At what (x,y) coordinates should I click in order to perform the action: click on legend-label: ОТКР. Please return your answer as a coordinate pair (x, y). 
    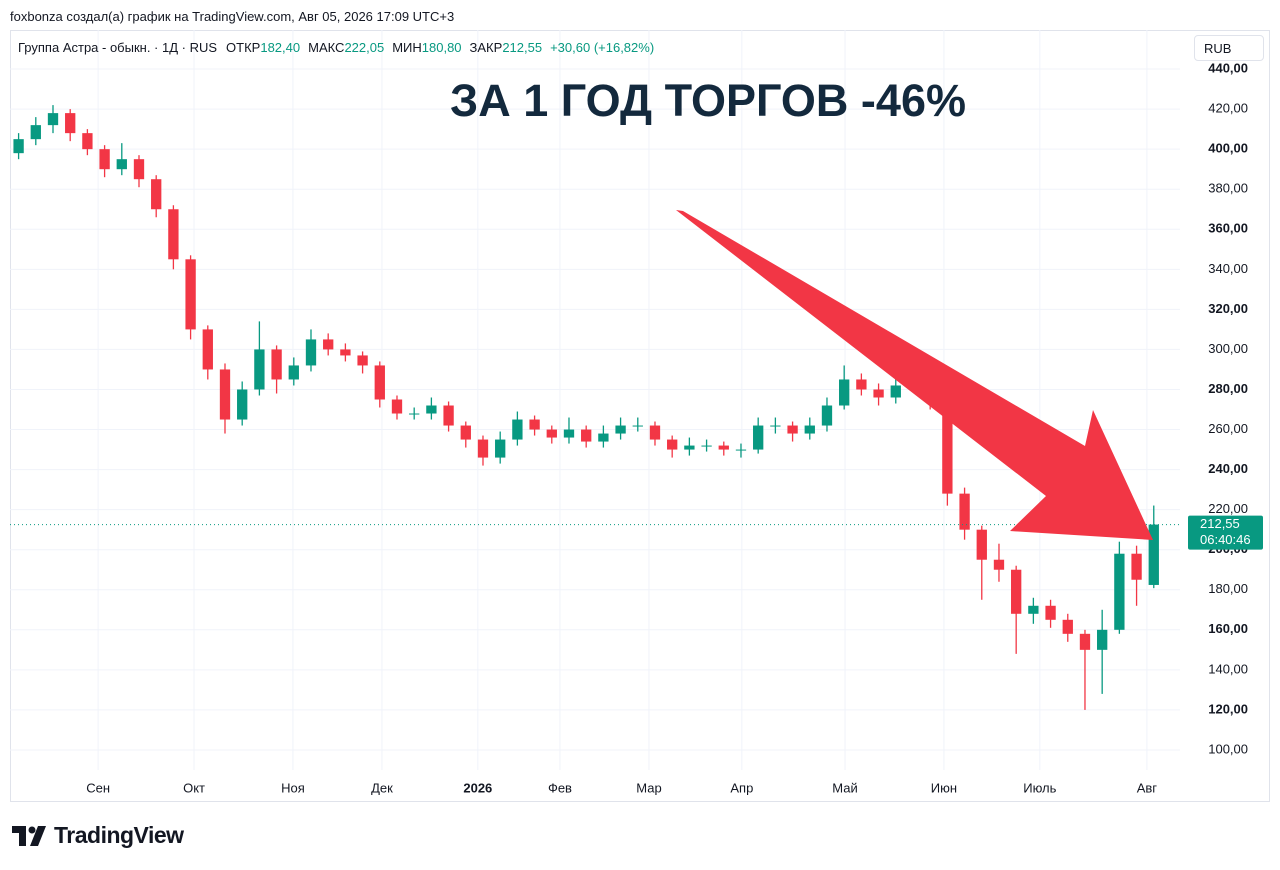
    Looking at the image, I should click on (243, 47).